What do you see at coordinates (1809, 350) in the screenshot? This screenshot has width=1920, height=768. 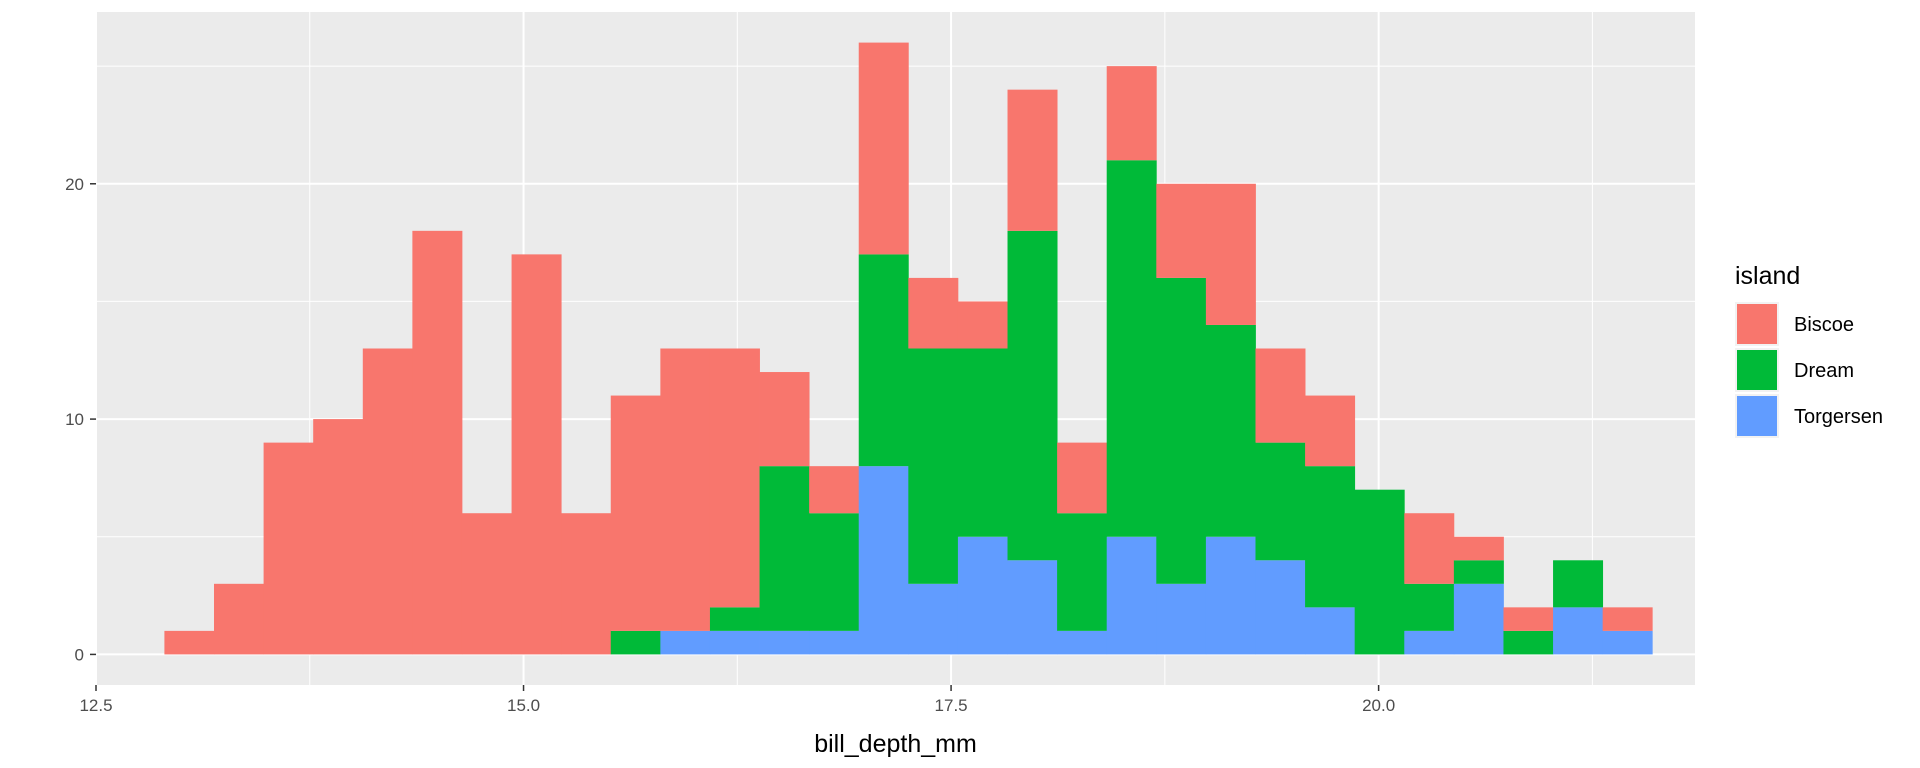 I see `legend: island Biscoe Dream Torgersen` at bounding box center [1809, 350].